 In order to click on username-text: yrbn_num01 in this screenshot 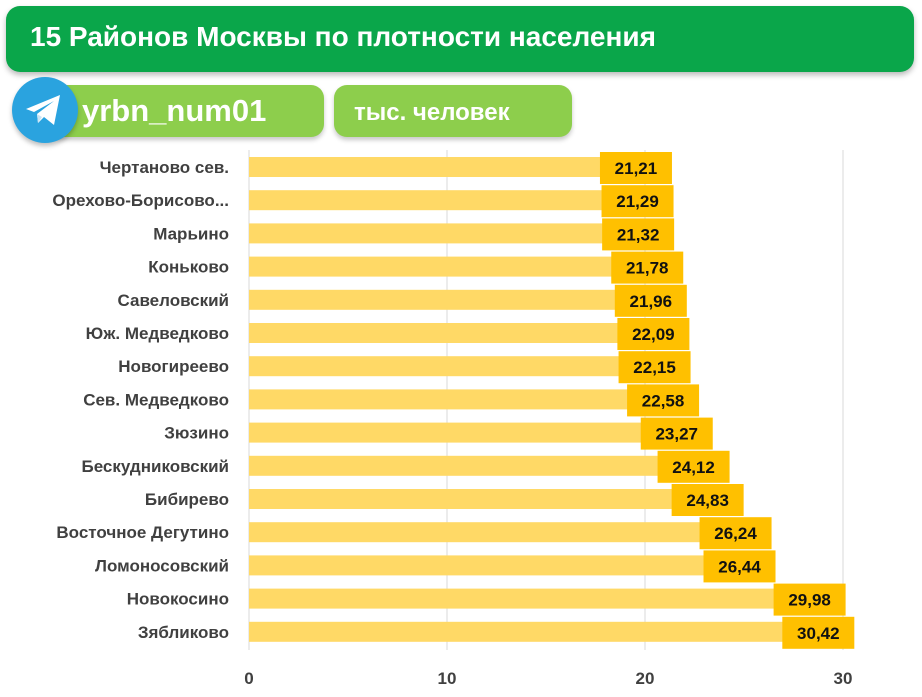, I will do `click(174, 110)`.